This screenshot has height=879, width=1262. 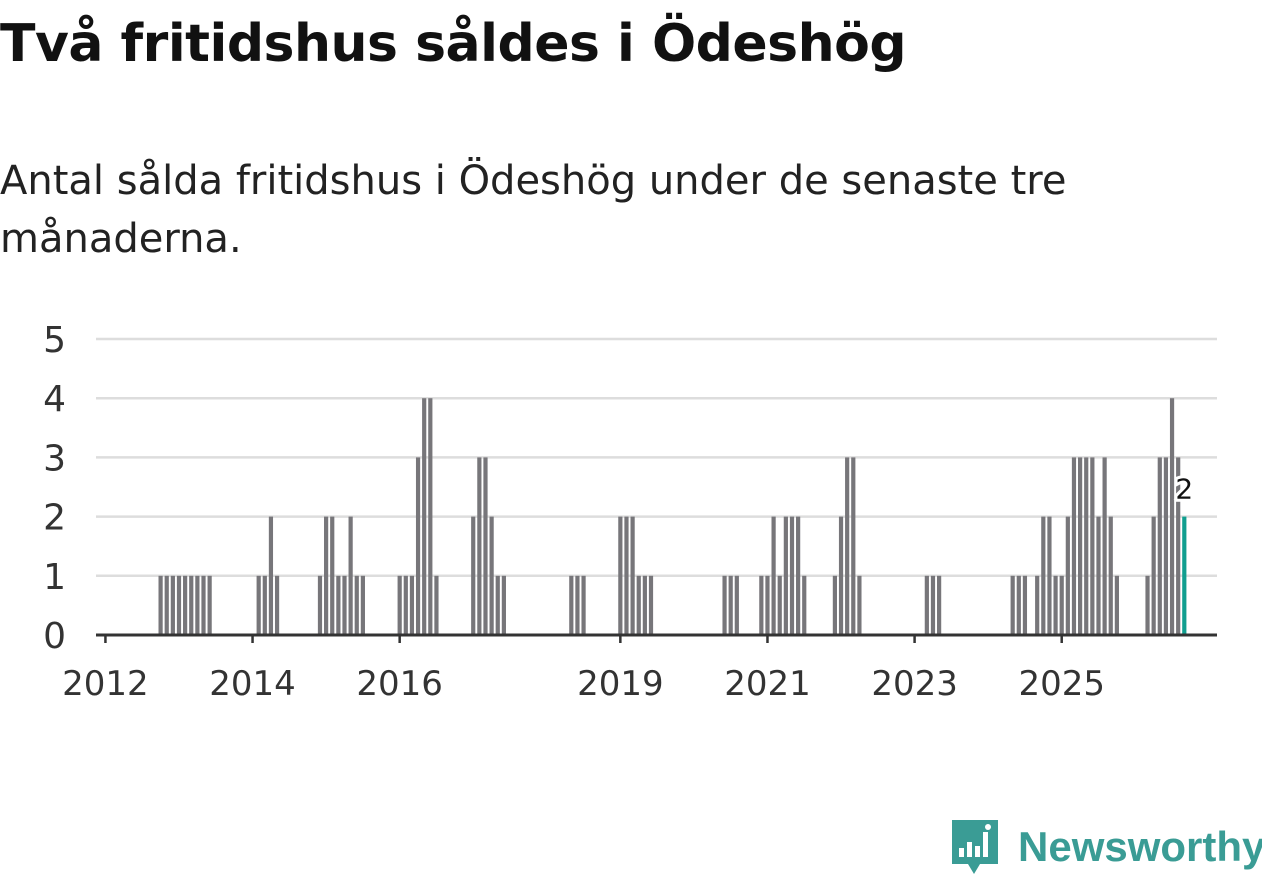 What do you see at coordinates (54, 518) in the screenshot?
I see `y-tick-label: 2` at bounding box center [54, 518].